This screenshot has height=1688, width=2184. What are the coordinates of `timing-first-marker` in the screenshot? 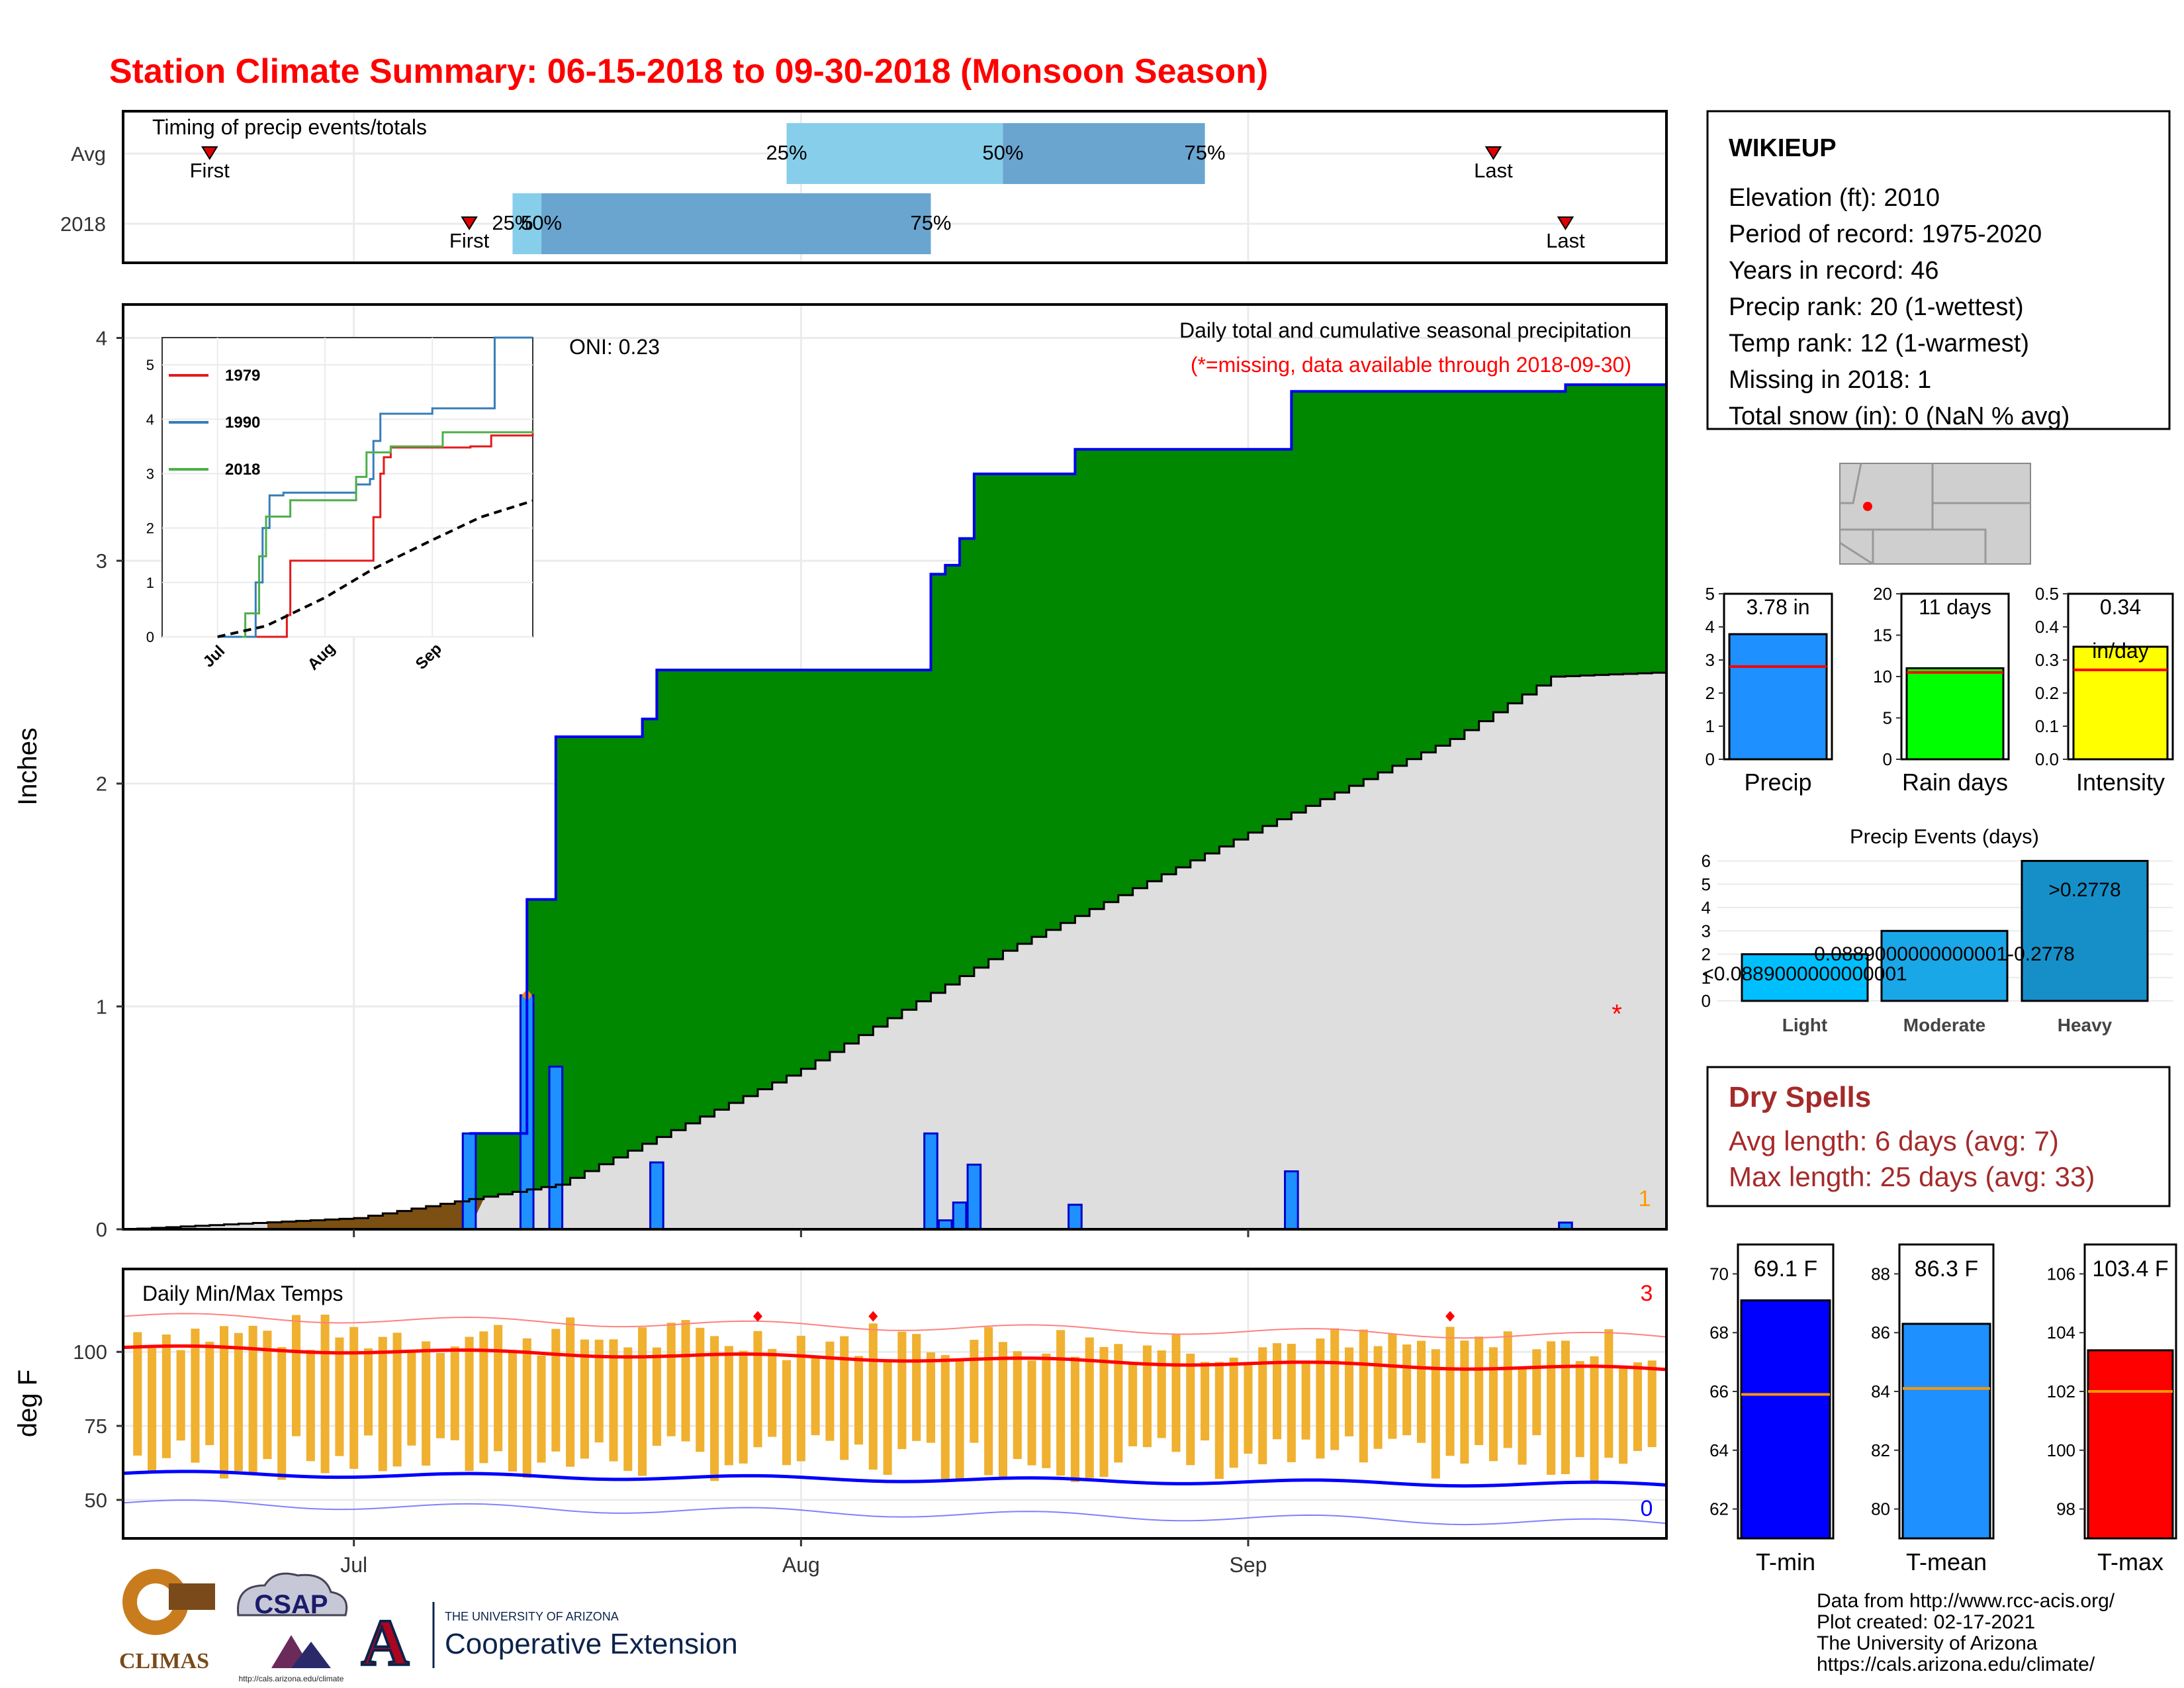 It's located at (469, 223).